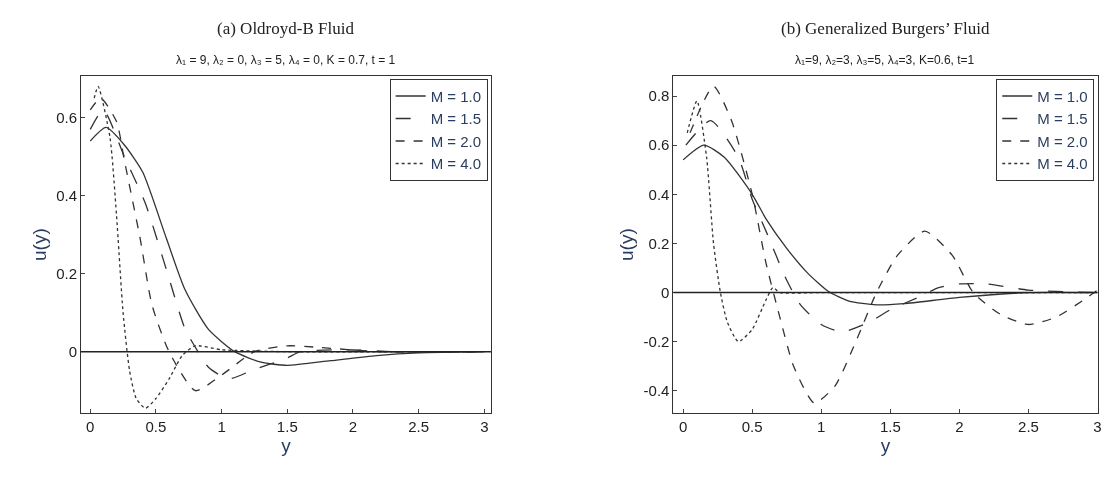 The height and width of the screenshot is (494, 1117). I want to click on chart-title: (b) Generalized Burgers’ Fluid, so click(885, 28).